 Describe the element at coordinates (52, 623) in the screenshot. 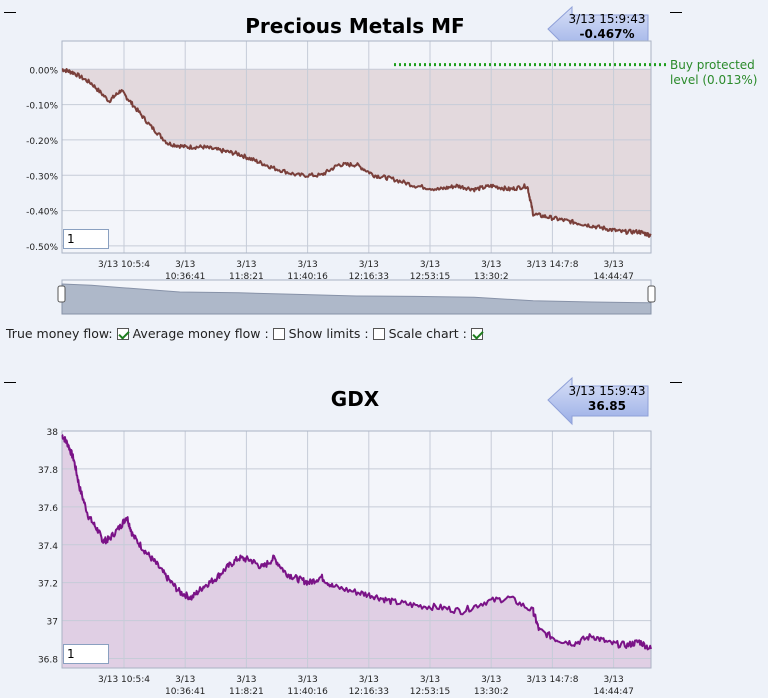

I see `y-tick-label: 37` at that location.